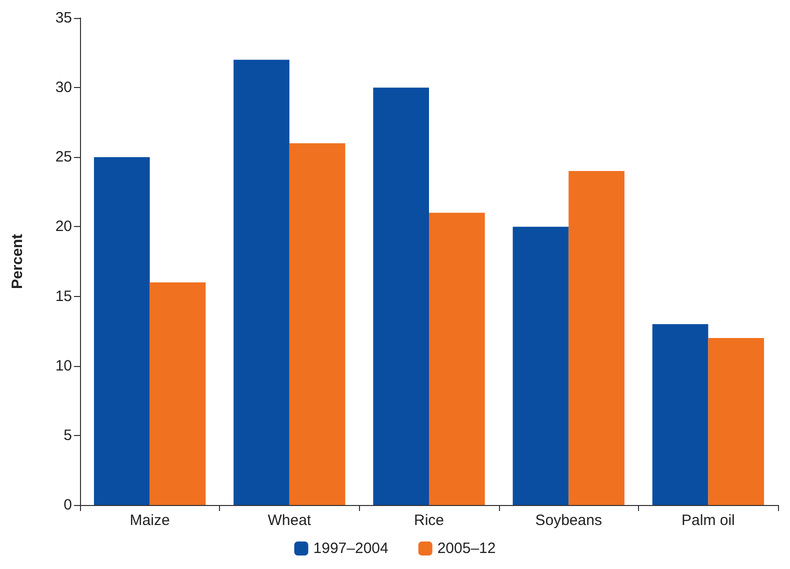 This screenshot has width=790, height=569. Describe the element at coordinates (290, 520) in the screenshot. I see `x-tick-label: Wheat` at that location.